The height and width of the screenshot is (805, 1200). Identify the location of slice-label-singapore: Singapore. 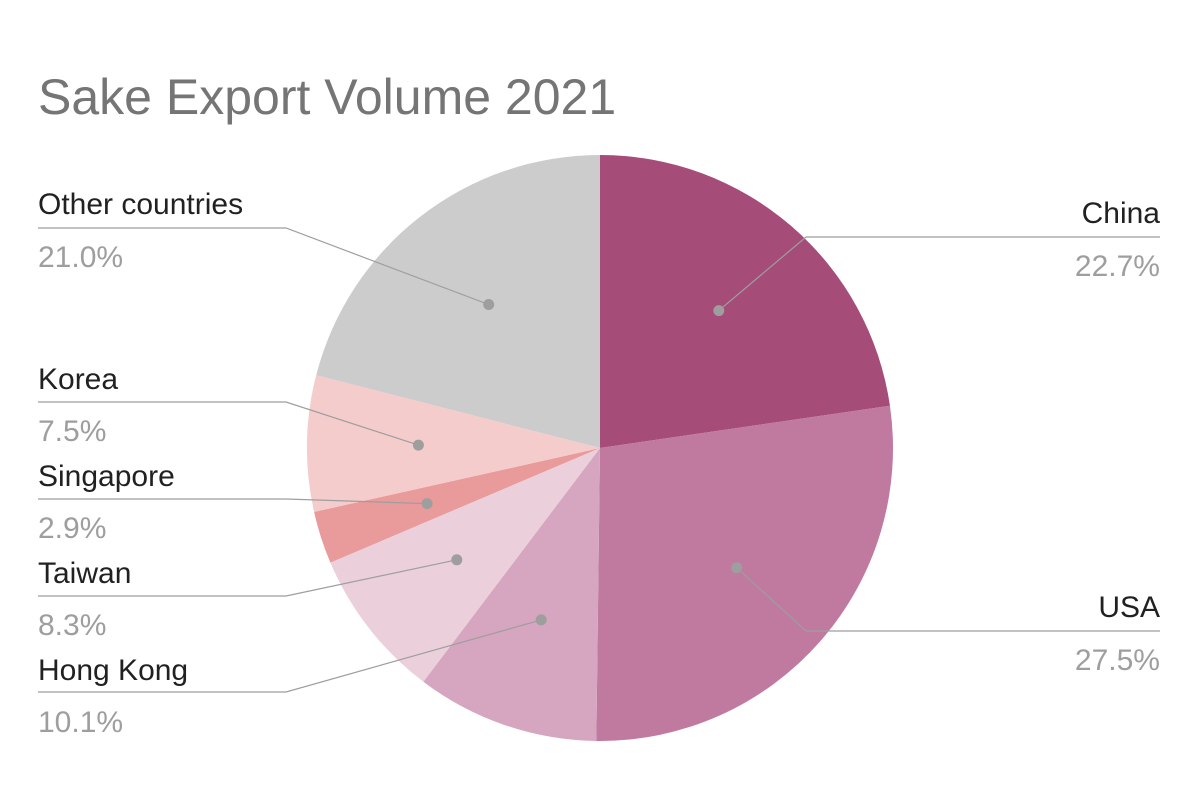
(106, 476).